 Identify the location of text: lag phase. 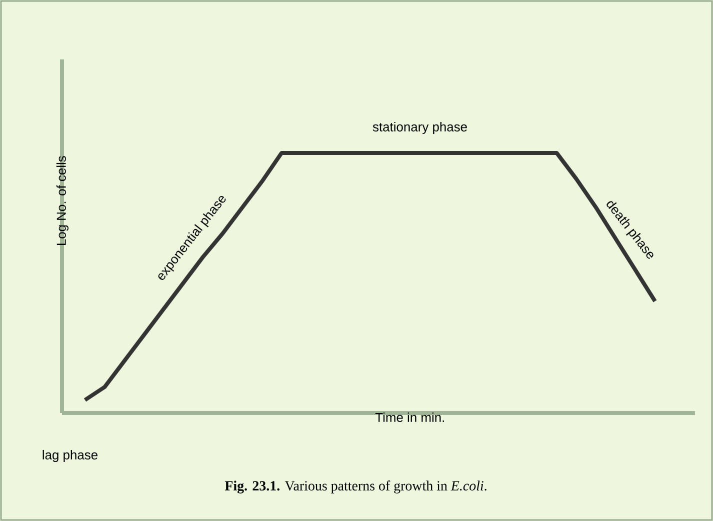
(70, 456).